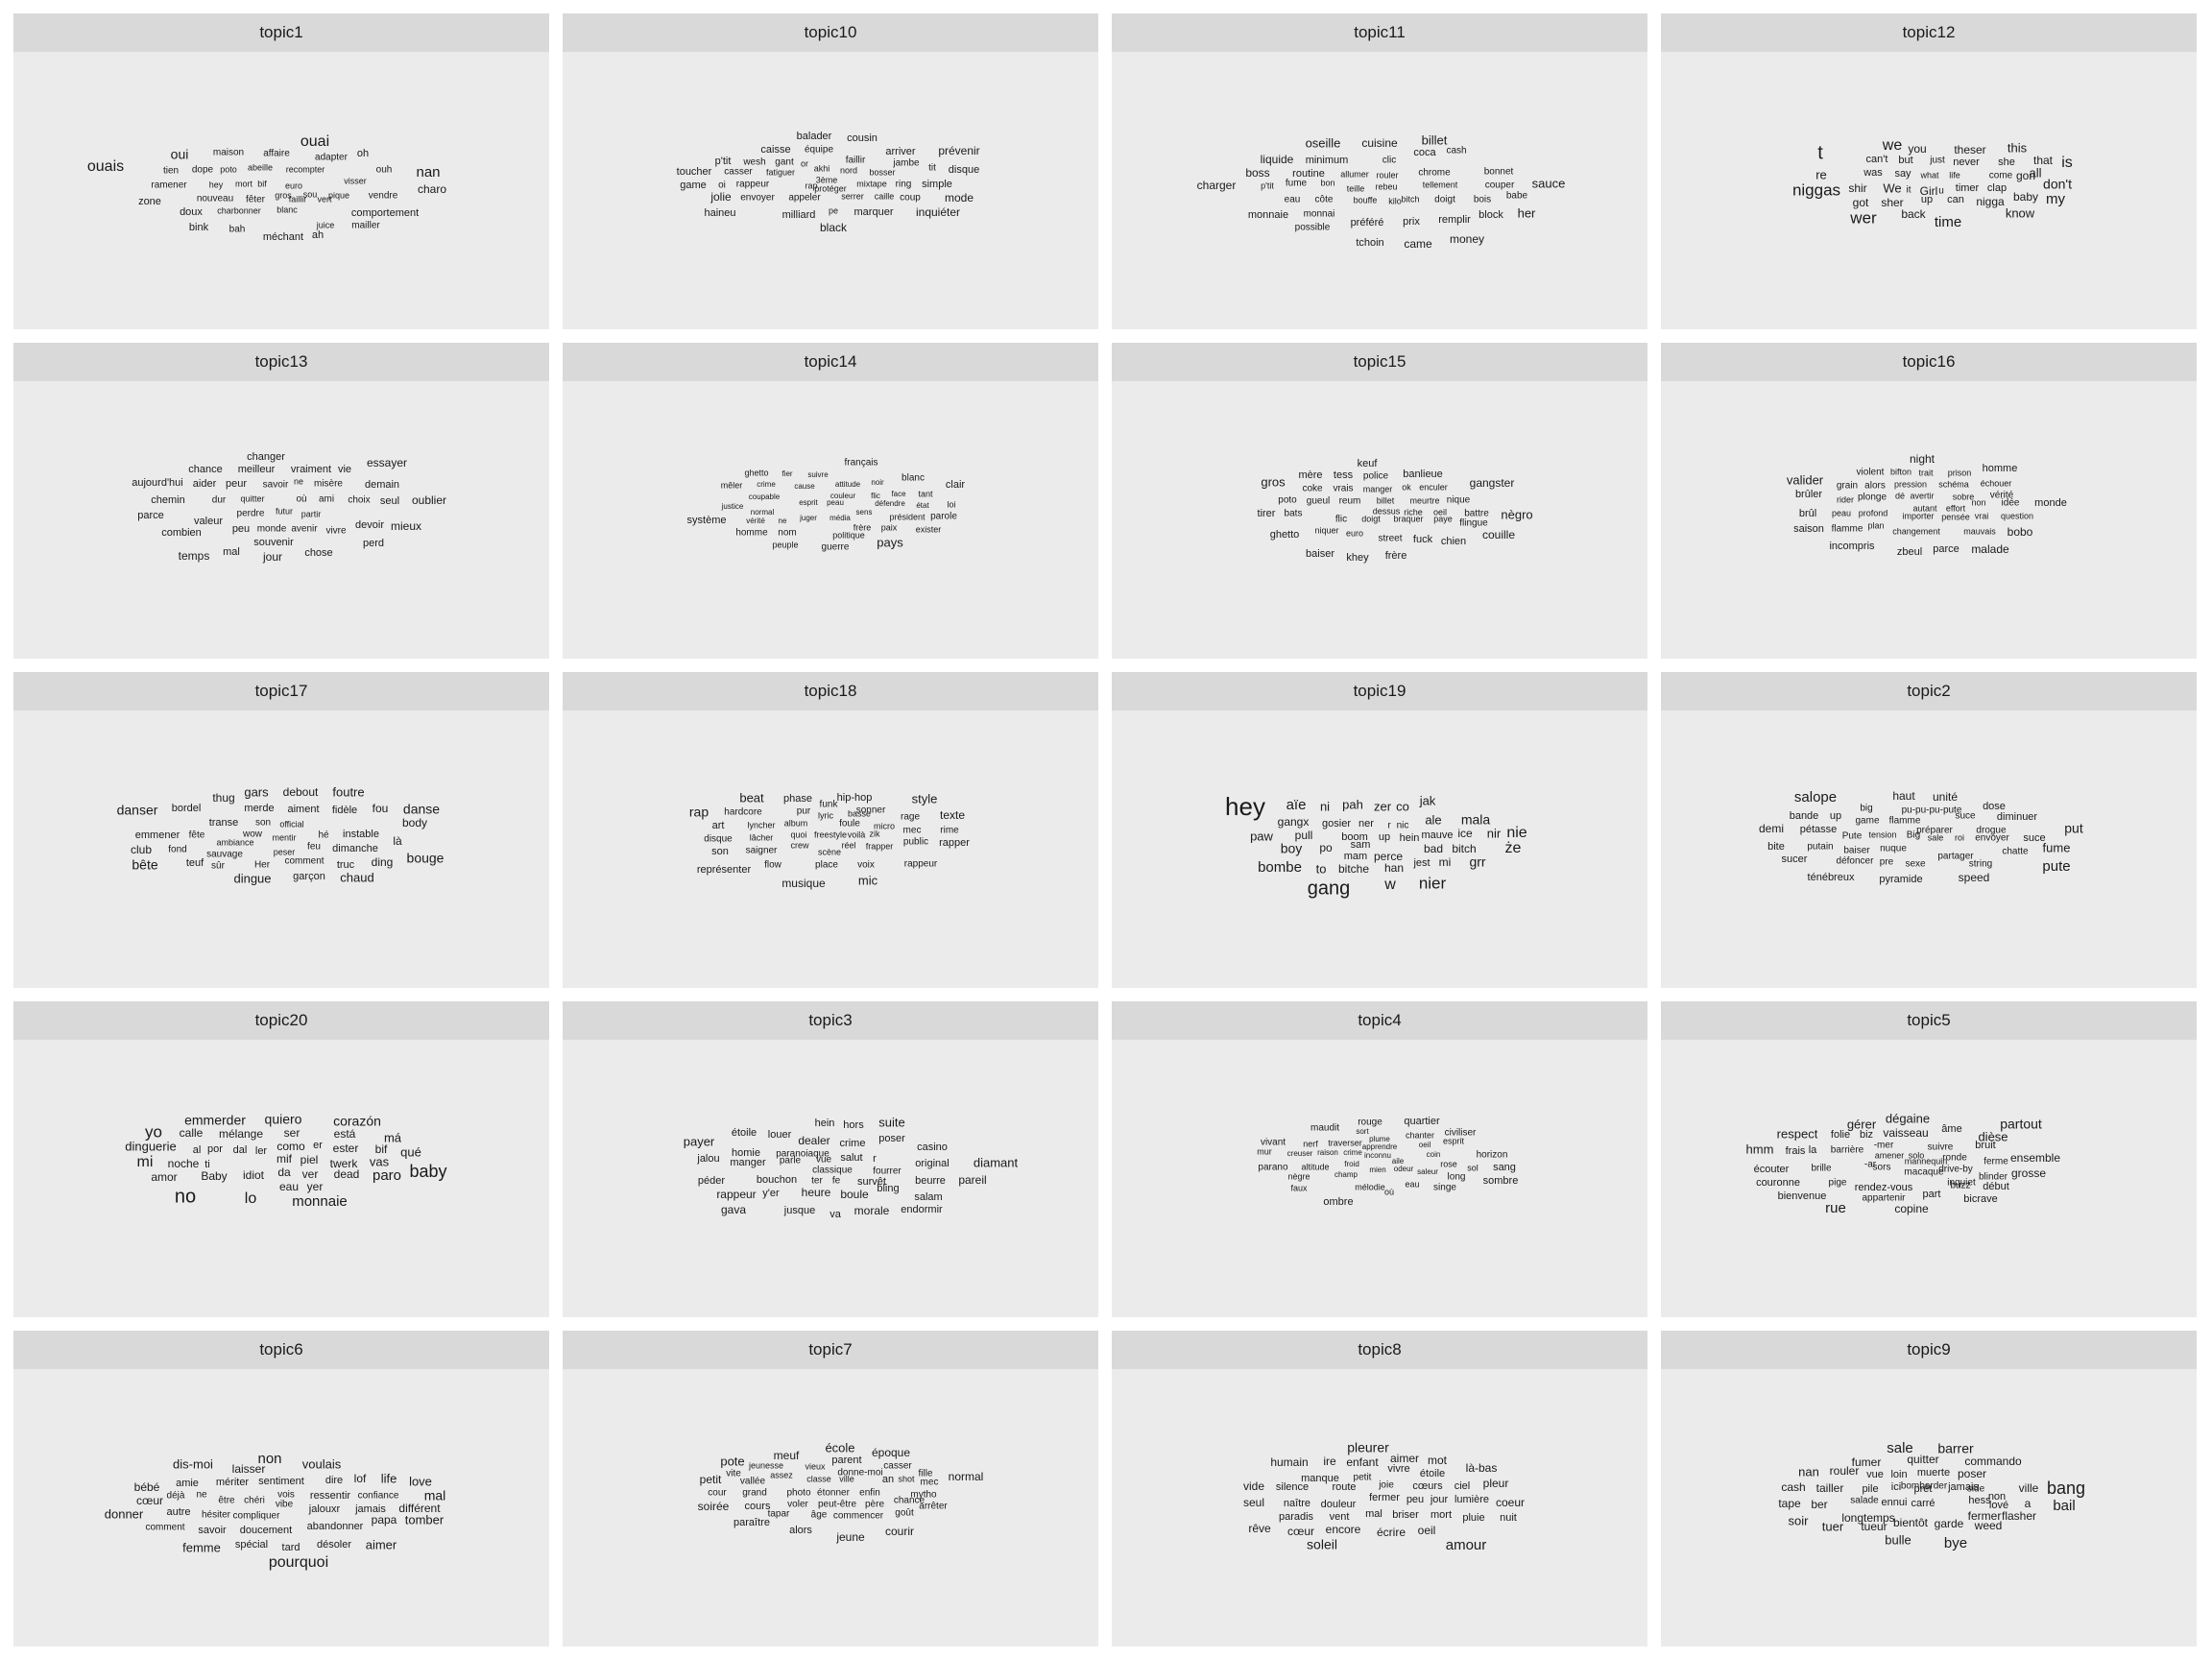 This screenshot has height=1659, width=2212. Describe the element at coordinates (771, 1193) in the screenshot. I see `cloud-word: y'er` at that location.